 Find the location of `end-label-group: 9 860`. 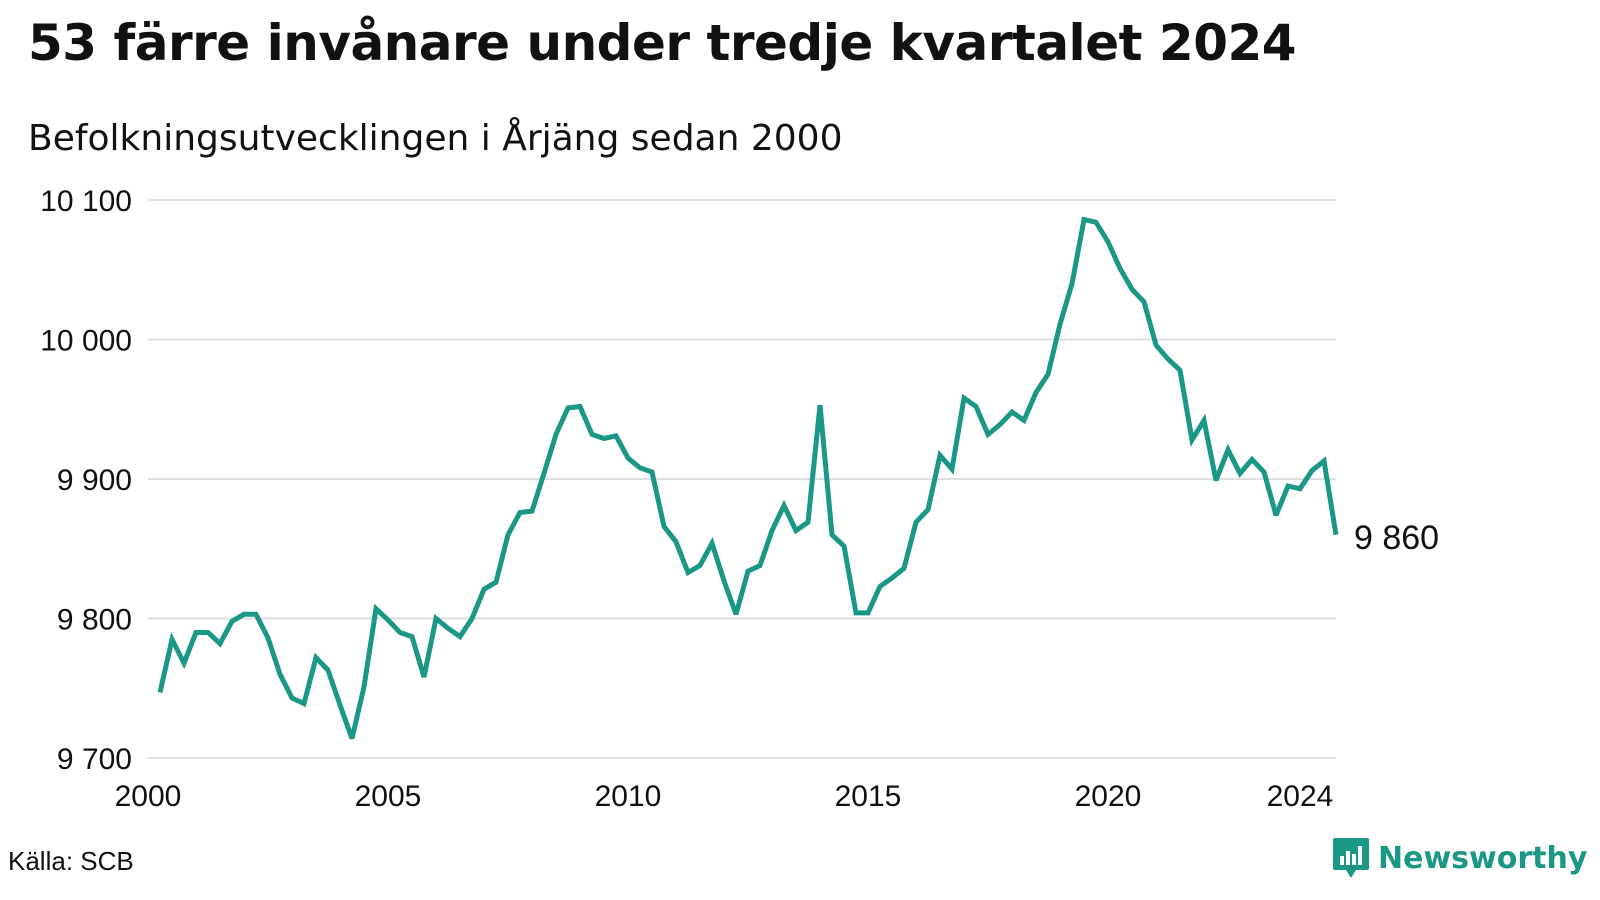

end-label-group: 9 860 is located at coordinates (1396, 538).